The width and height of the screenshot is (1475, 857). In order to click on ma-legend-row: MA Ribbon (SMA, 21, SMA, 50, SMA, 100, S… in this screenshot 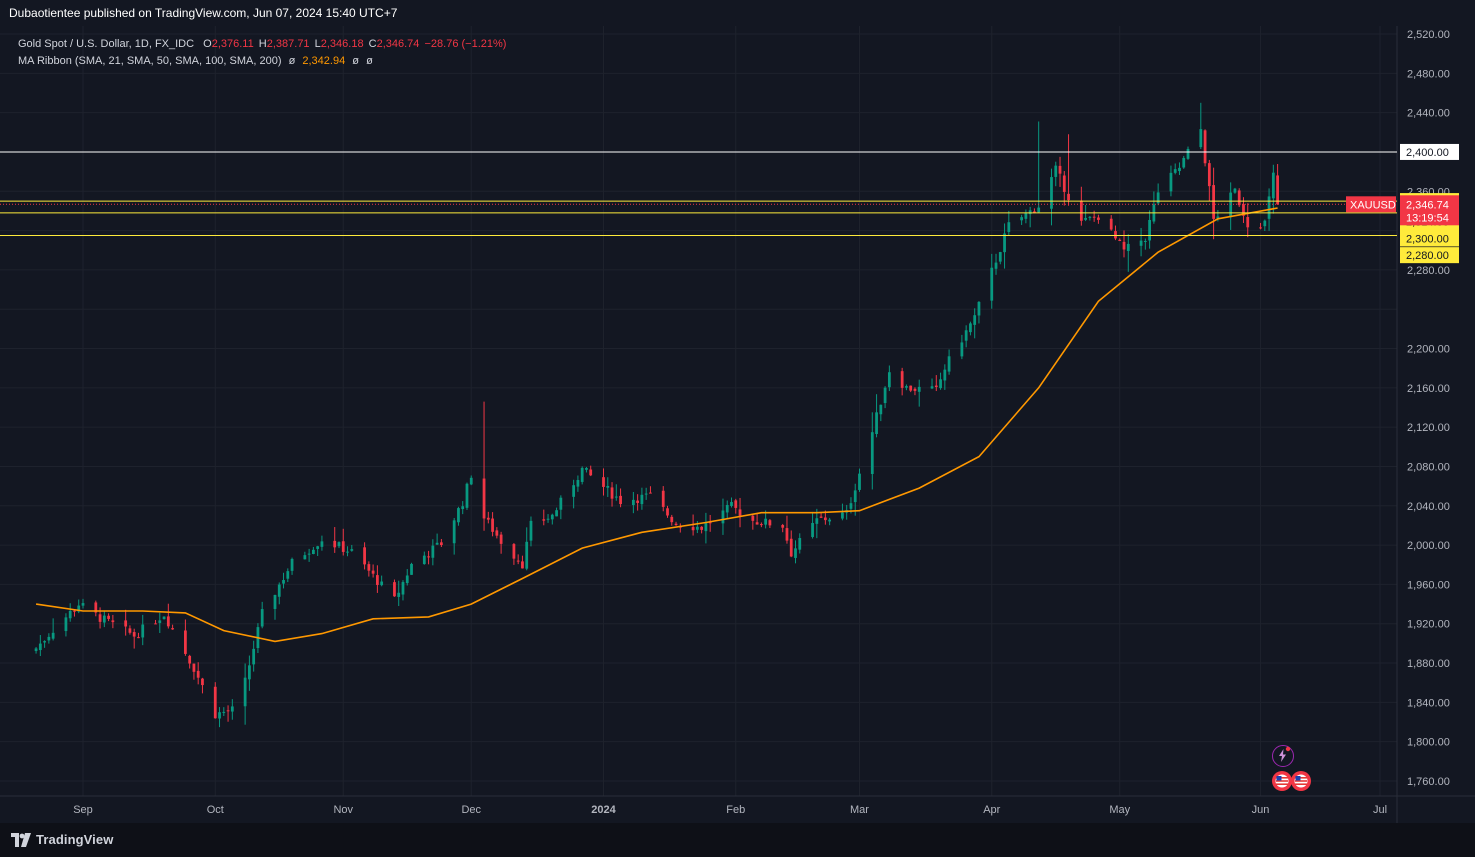, I will do `click(262, 61)`.